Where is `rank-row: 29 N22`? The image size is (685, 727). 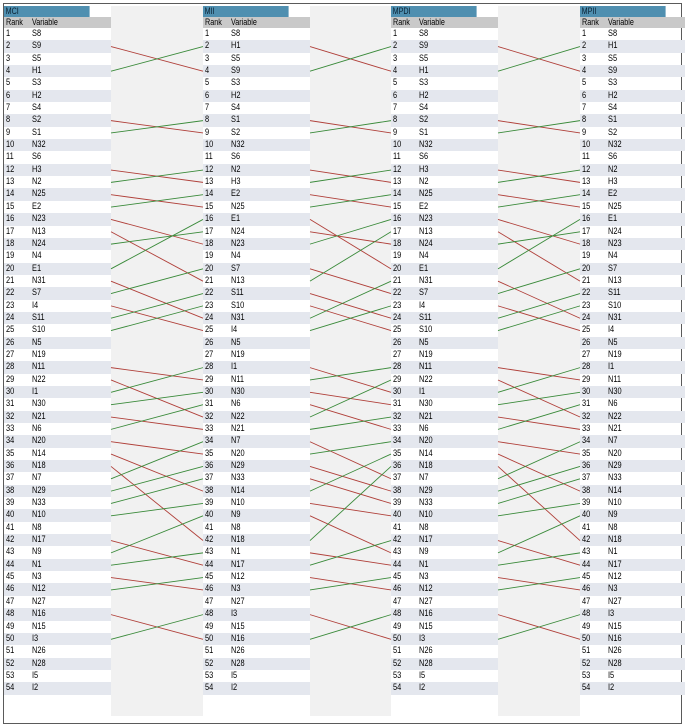
rank-row: 29 N22 is located at coordinates (57, 380).